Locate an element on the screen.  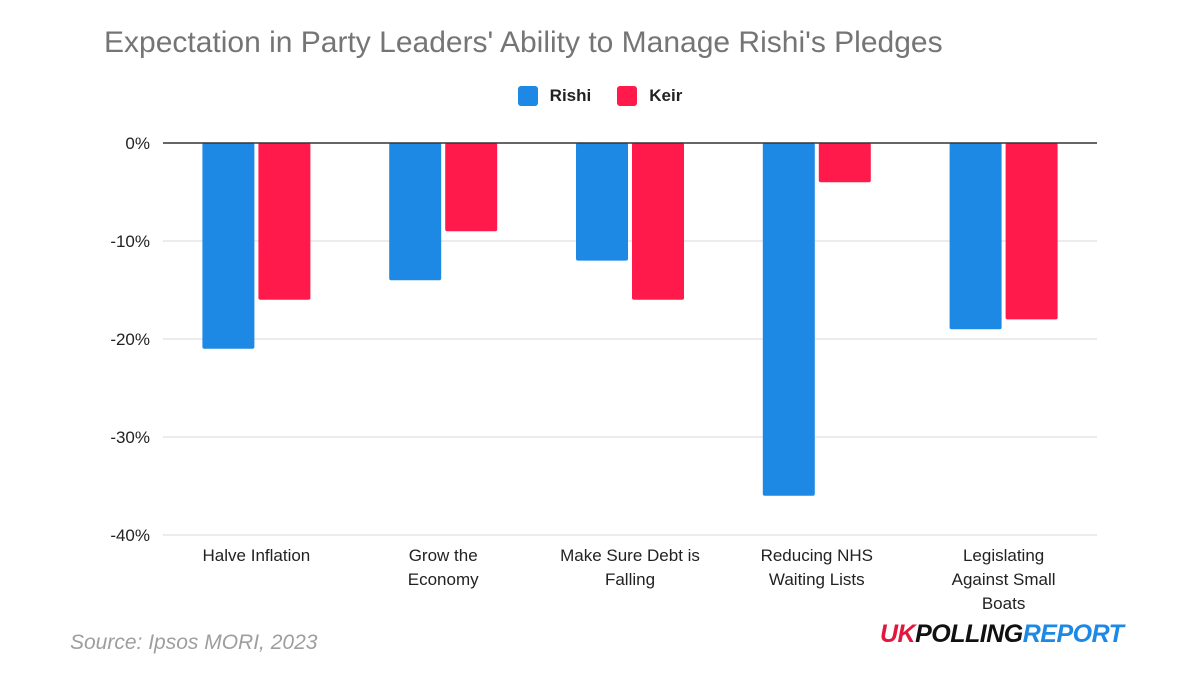
legend-item-keir: Keir is located at coordinates (649, 96).